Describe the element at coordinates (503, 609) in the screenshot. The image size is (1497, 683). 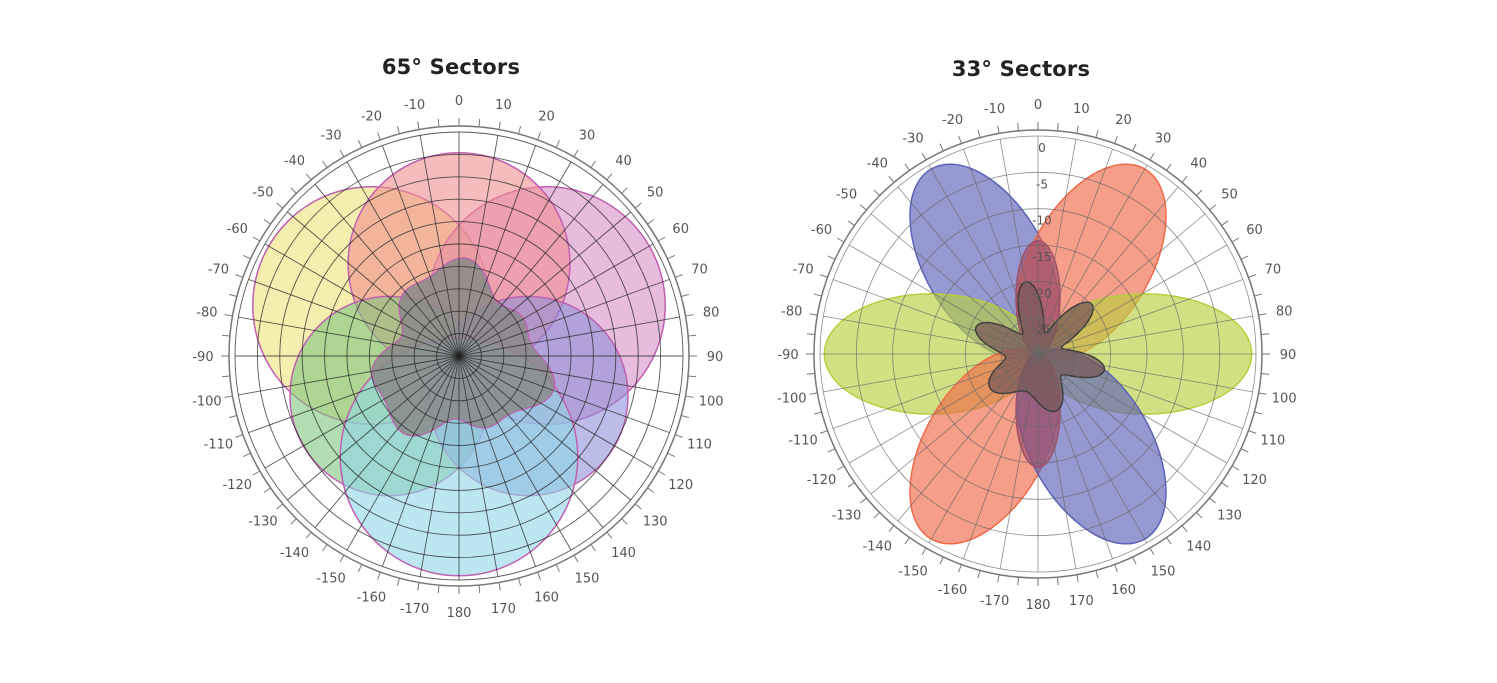
I see `angle-tick-label: 170` at that location.